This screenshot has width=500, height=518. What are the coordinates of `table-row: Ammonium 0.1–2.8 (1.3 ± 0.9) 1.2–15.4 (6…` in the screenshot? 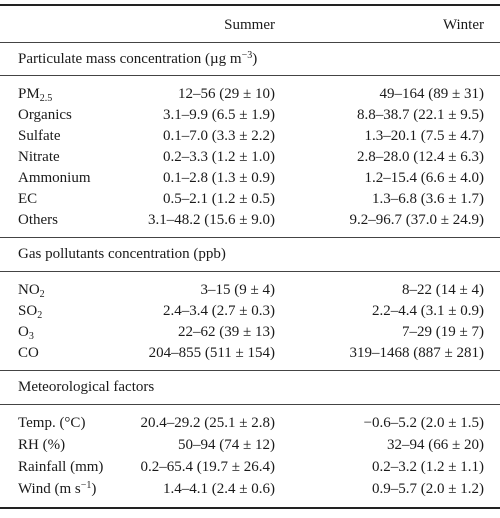 It's located at (250, 178).